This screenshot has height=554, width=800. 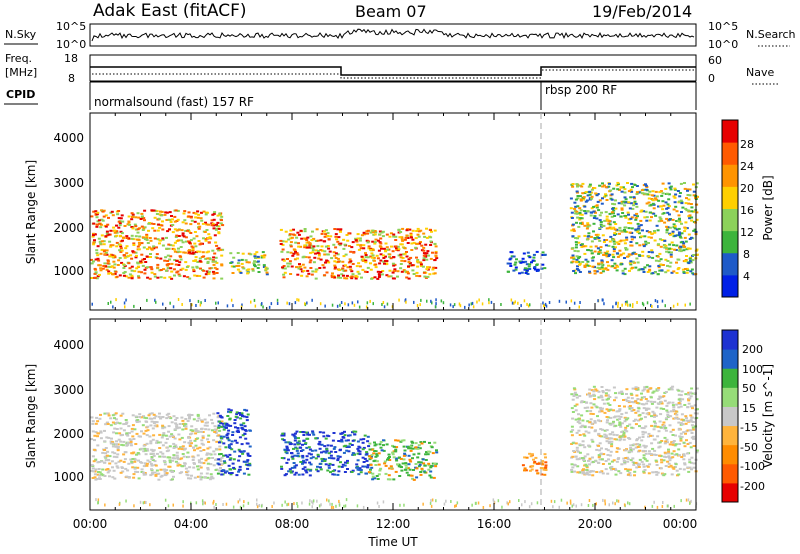 What do you see at coordinates (393, 74) in the screenshot?
I see `nave-trace` at bounding box center [393, 74].